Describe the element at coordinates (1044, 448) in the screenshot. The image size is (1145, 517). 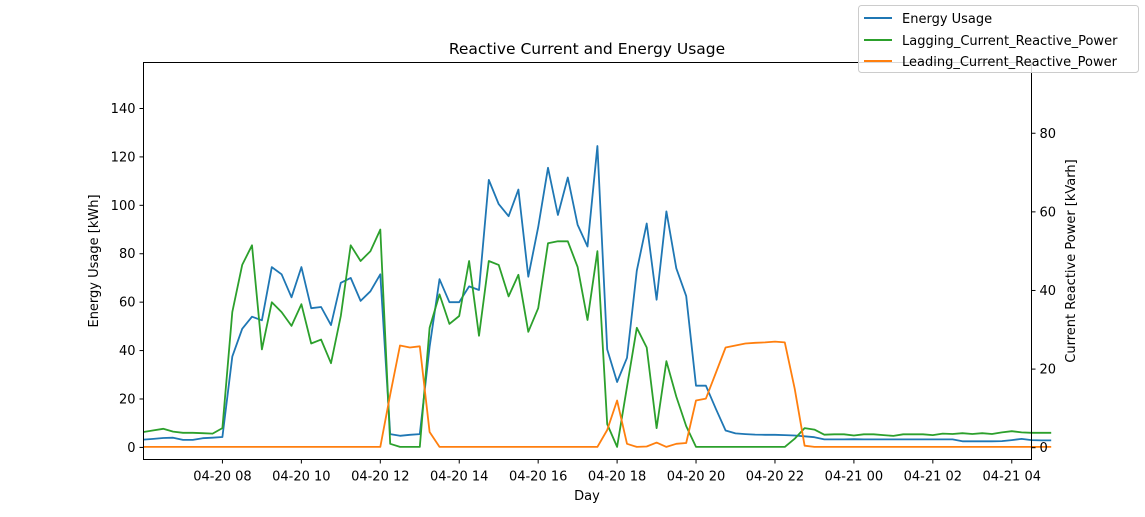
I see `y-right-tick-label: 0` at that location.